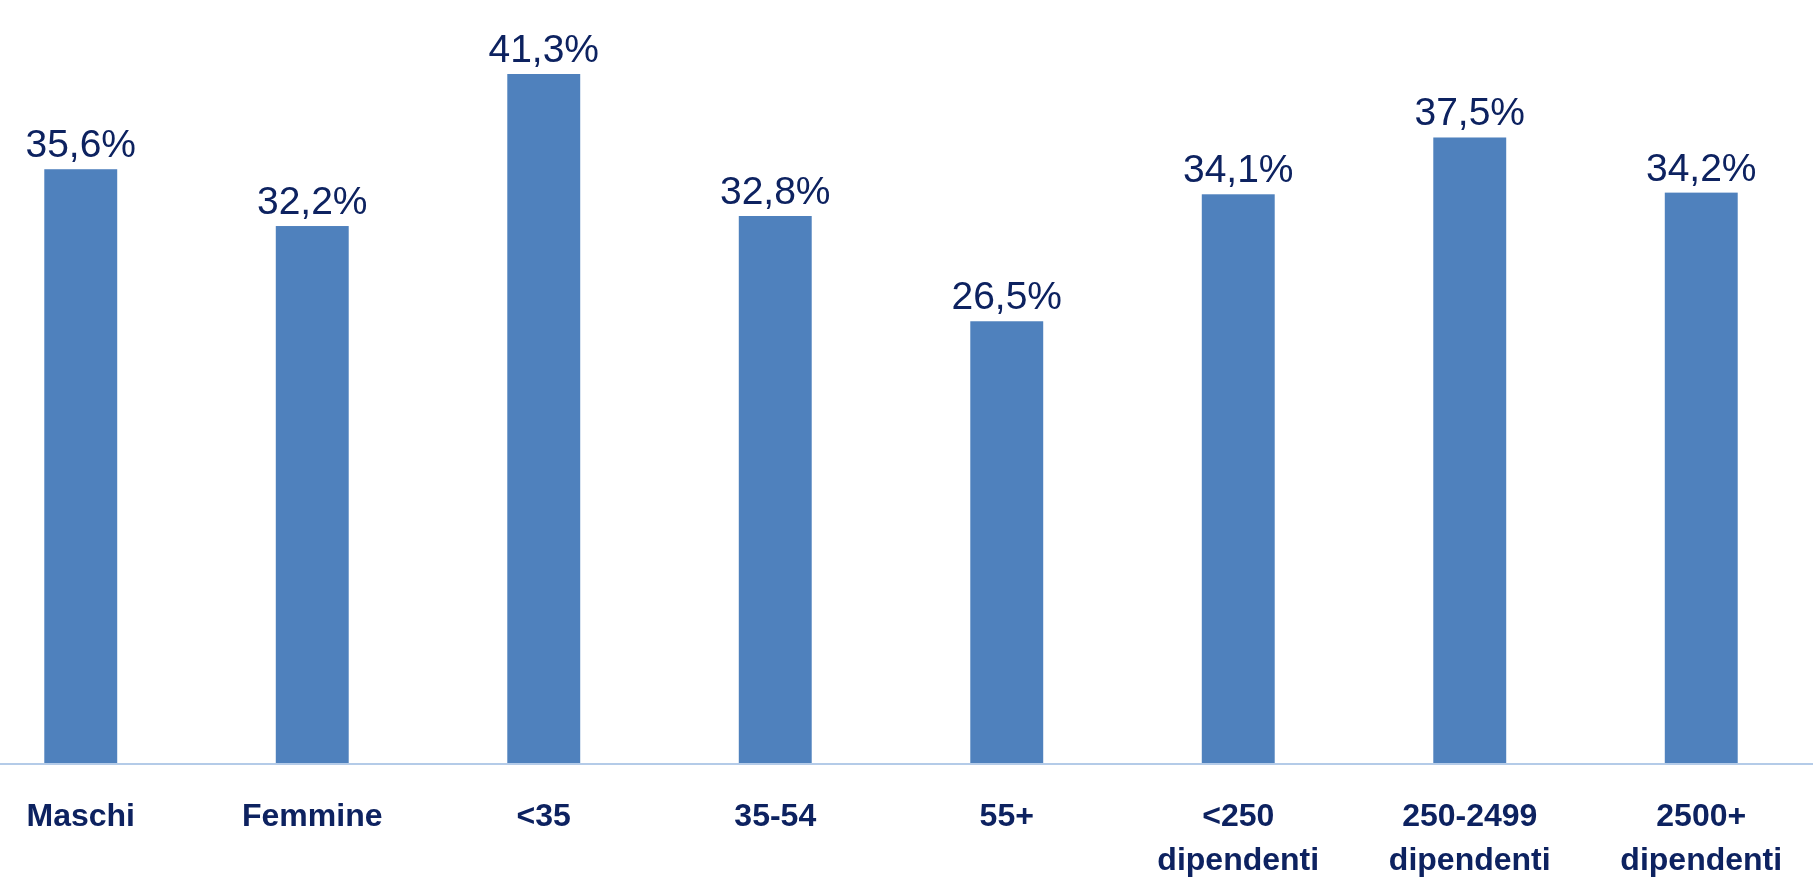 The width and height of the screenshot is (1813, 886). I want to click on x-tick-label: <35, so click(543, 815).